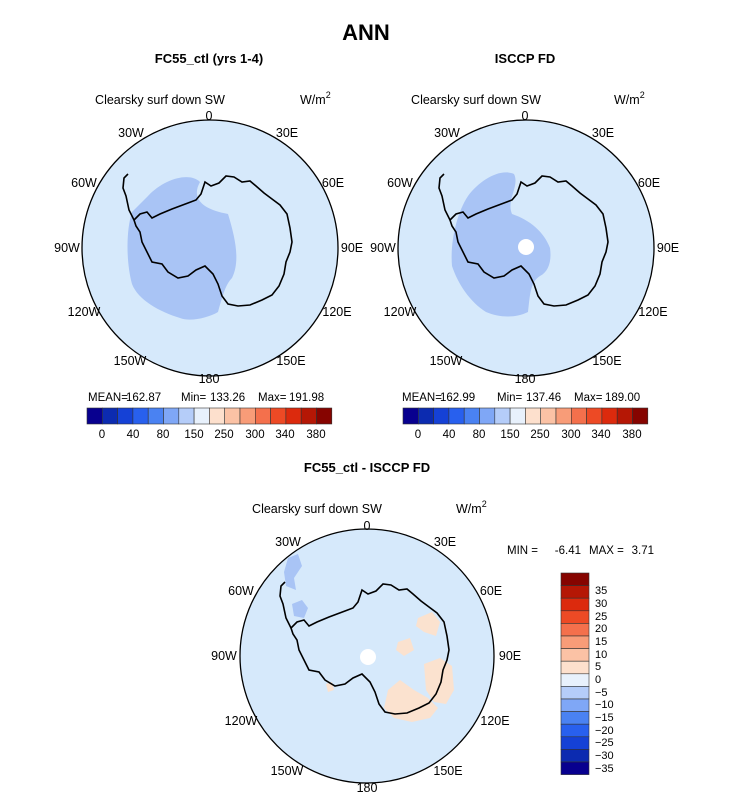 The image size is (733, 798). Describe the element at coordinates (143, 398) in the screenshot. I see `stat-mean-value: 162.87` at that location.